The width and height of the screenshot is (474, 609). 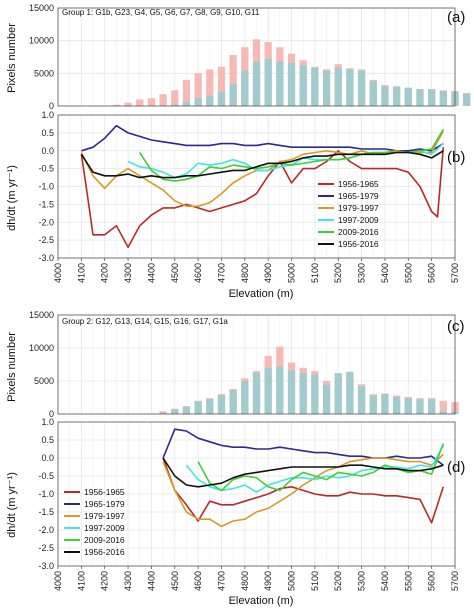 What do you see at coordinates (256, 364) in the screenshot?
I see `panel-c-frame` at bounding box center [256, 364].